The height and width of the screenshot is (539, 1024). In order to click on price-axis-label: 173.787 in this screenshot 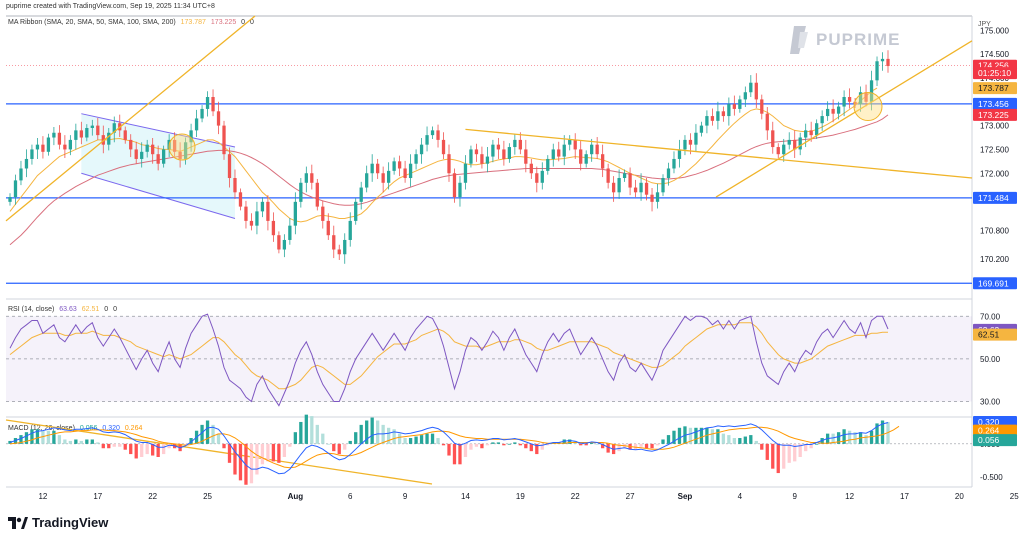, I will do `click(993, 88)`.